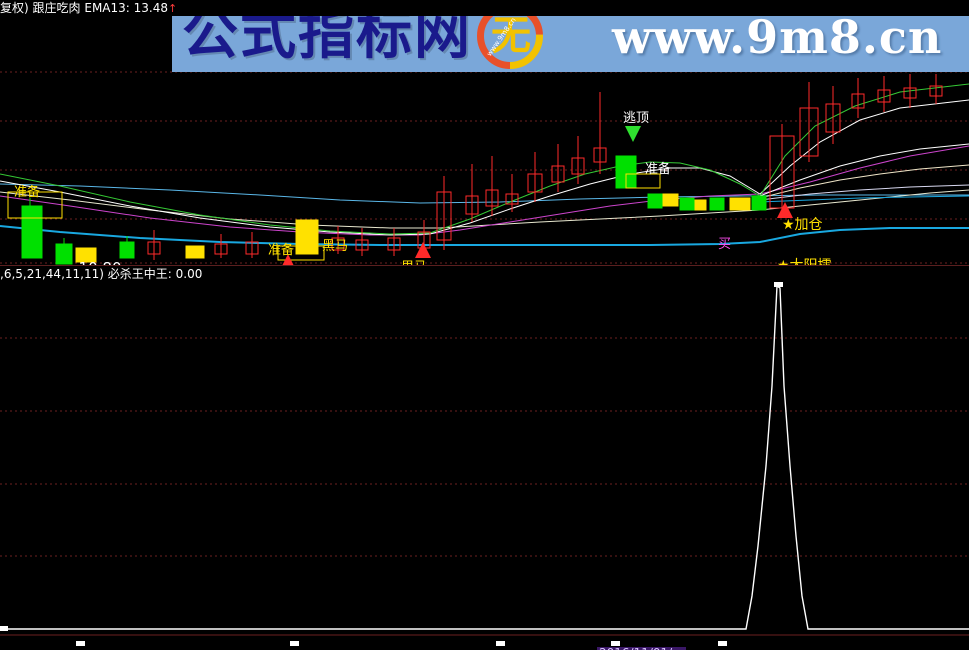 This screenshot has height=650, width=969. I want to click on logo-glyph: 无, so click(511, 36).